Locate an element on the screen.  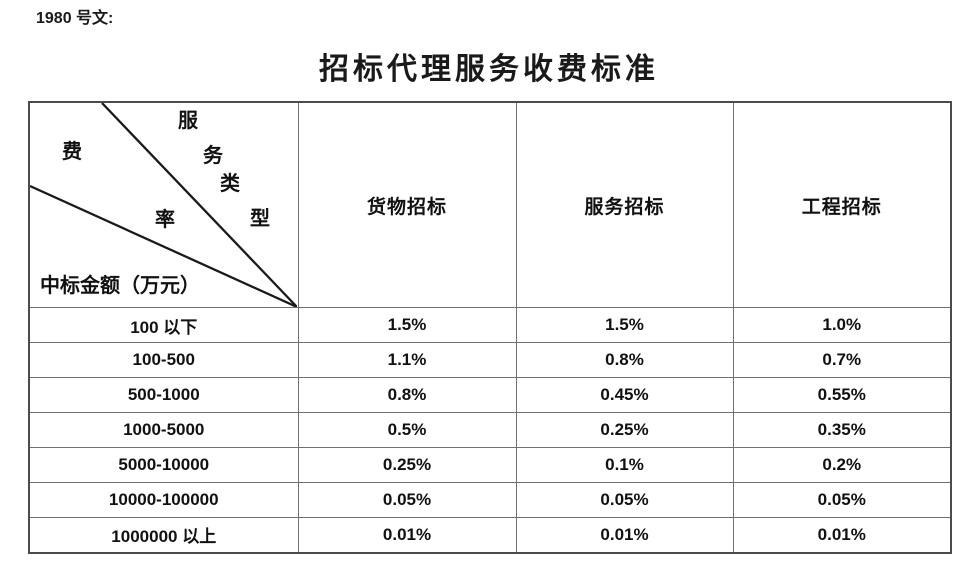
table-row: 100-500 1.1% 0.8% 0.7% is located at coordinates (490, 360).